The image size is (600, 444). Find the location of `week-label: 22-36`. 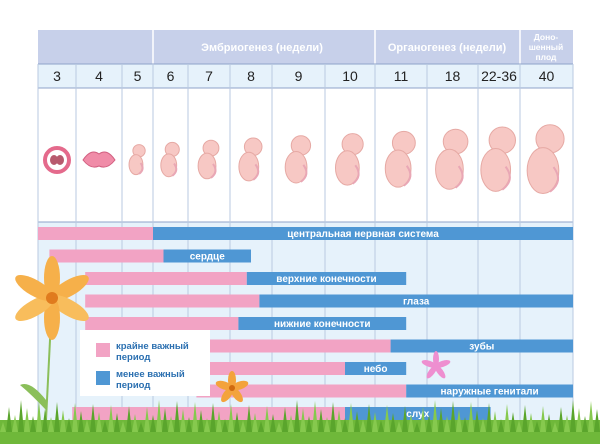

week-label: 22-36 is located at coordinates (499, 76).